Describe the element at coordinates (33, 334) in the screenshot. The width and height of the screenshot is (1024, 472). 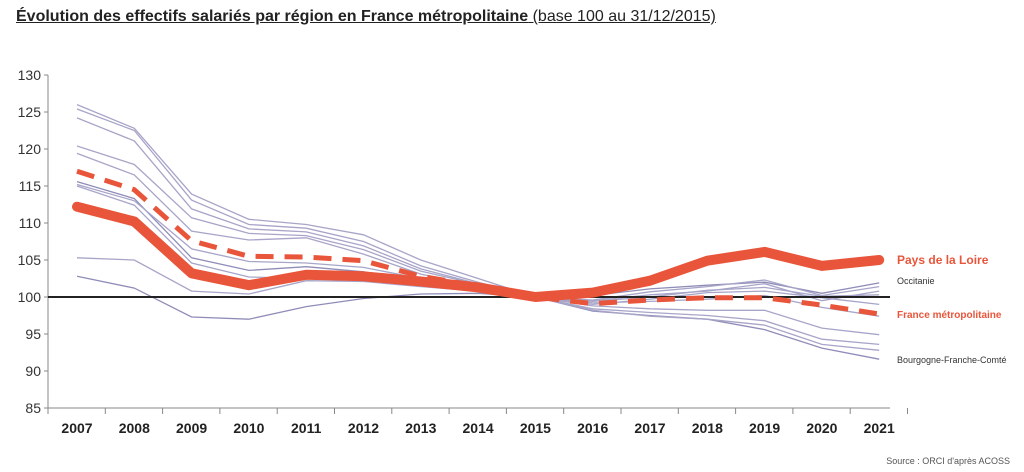
I see `y-tick-label: 95` at that location.